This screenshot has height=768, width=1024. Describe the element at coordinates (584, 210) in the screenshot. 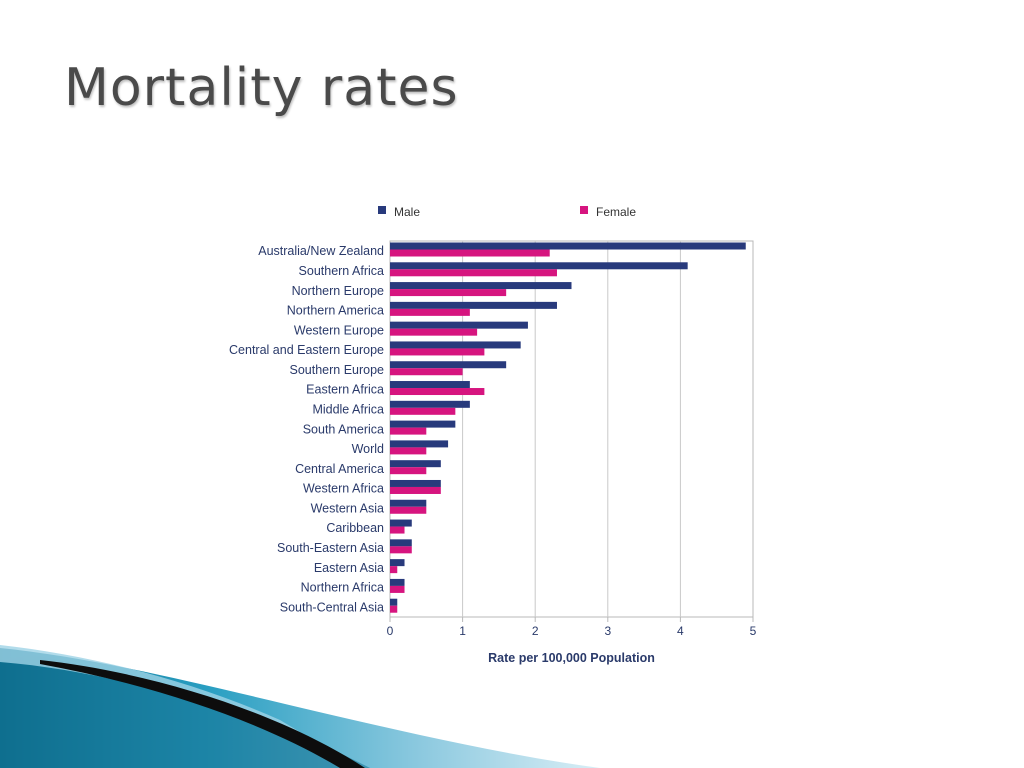

I see `legend-swatch-female` at that location.